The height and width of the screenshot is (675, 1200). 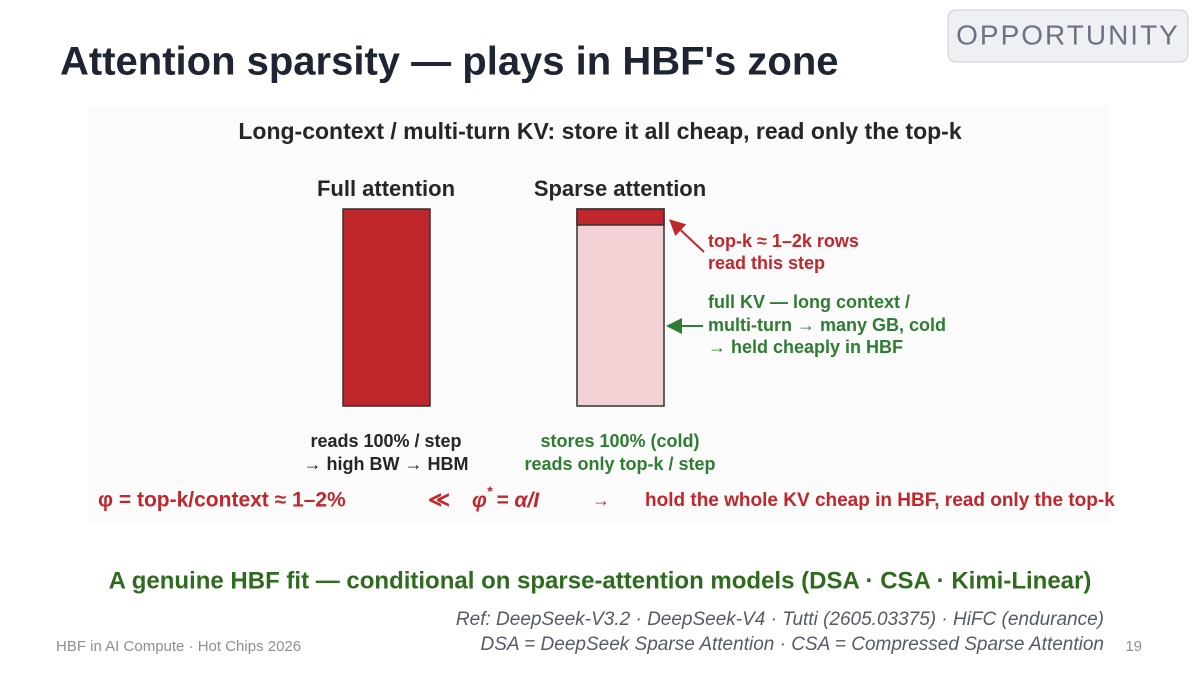 What do you see at coordinates (439, 500) in the screenshot?
I see `formula-op: ≪` at bounding box center [439, 500].